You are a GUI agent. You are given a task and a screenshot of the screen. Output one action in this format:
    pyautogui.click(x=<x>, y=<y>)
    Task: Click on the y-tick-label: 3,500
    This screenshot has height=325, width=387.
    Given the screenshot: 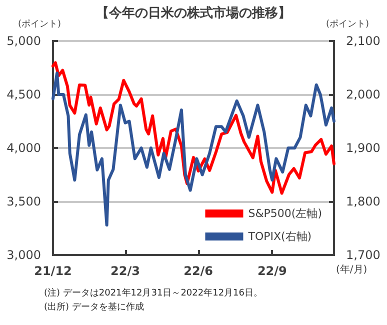 What is the action you would take?
    pyautogui.click(x=23, y=201)
    